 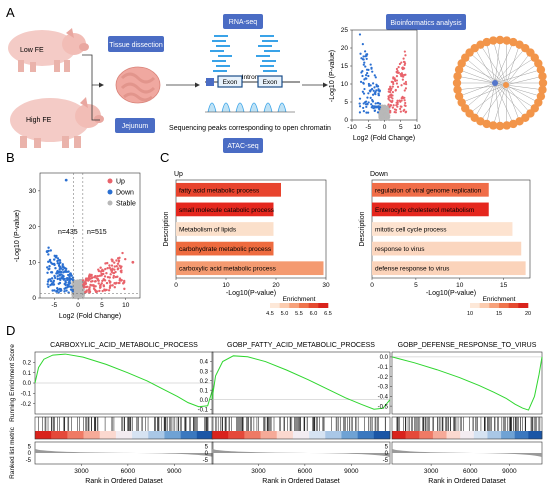 What do you see at coordinates (110, 181) in the screenshot?
I see `legend-marker-up` at bounding box center [110, 181].